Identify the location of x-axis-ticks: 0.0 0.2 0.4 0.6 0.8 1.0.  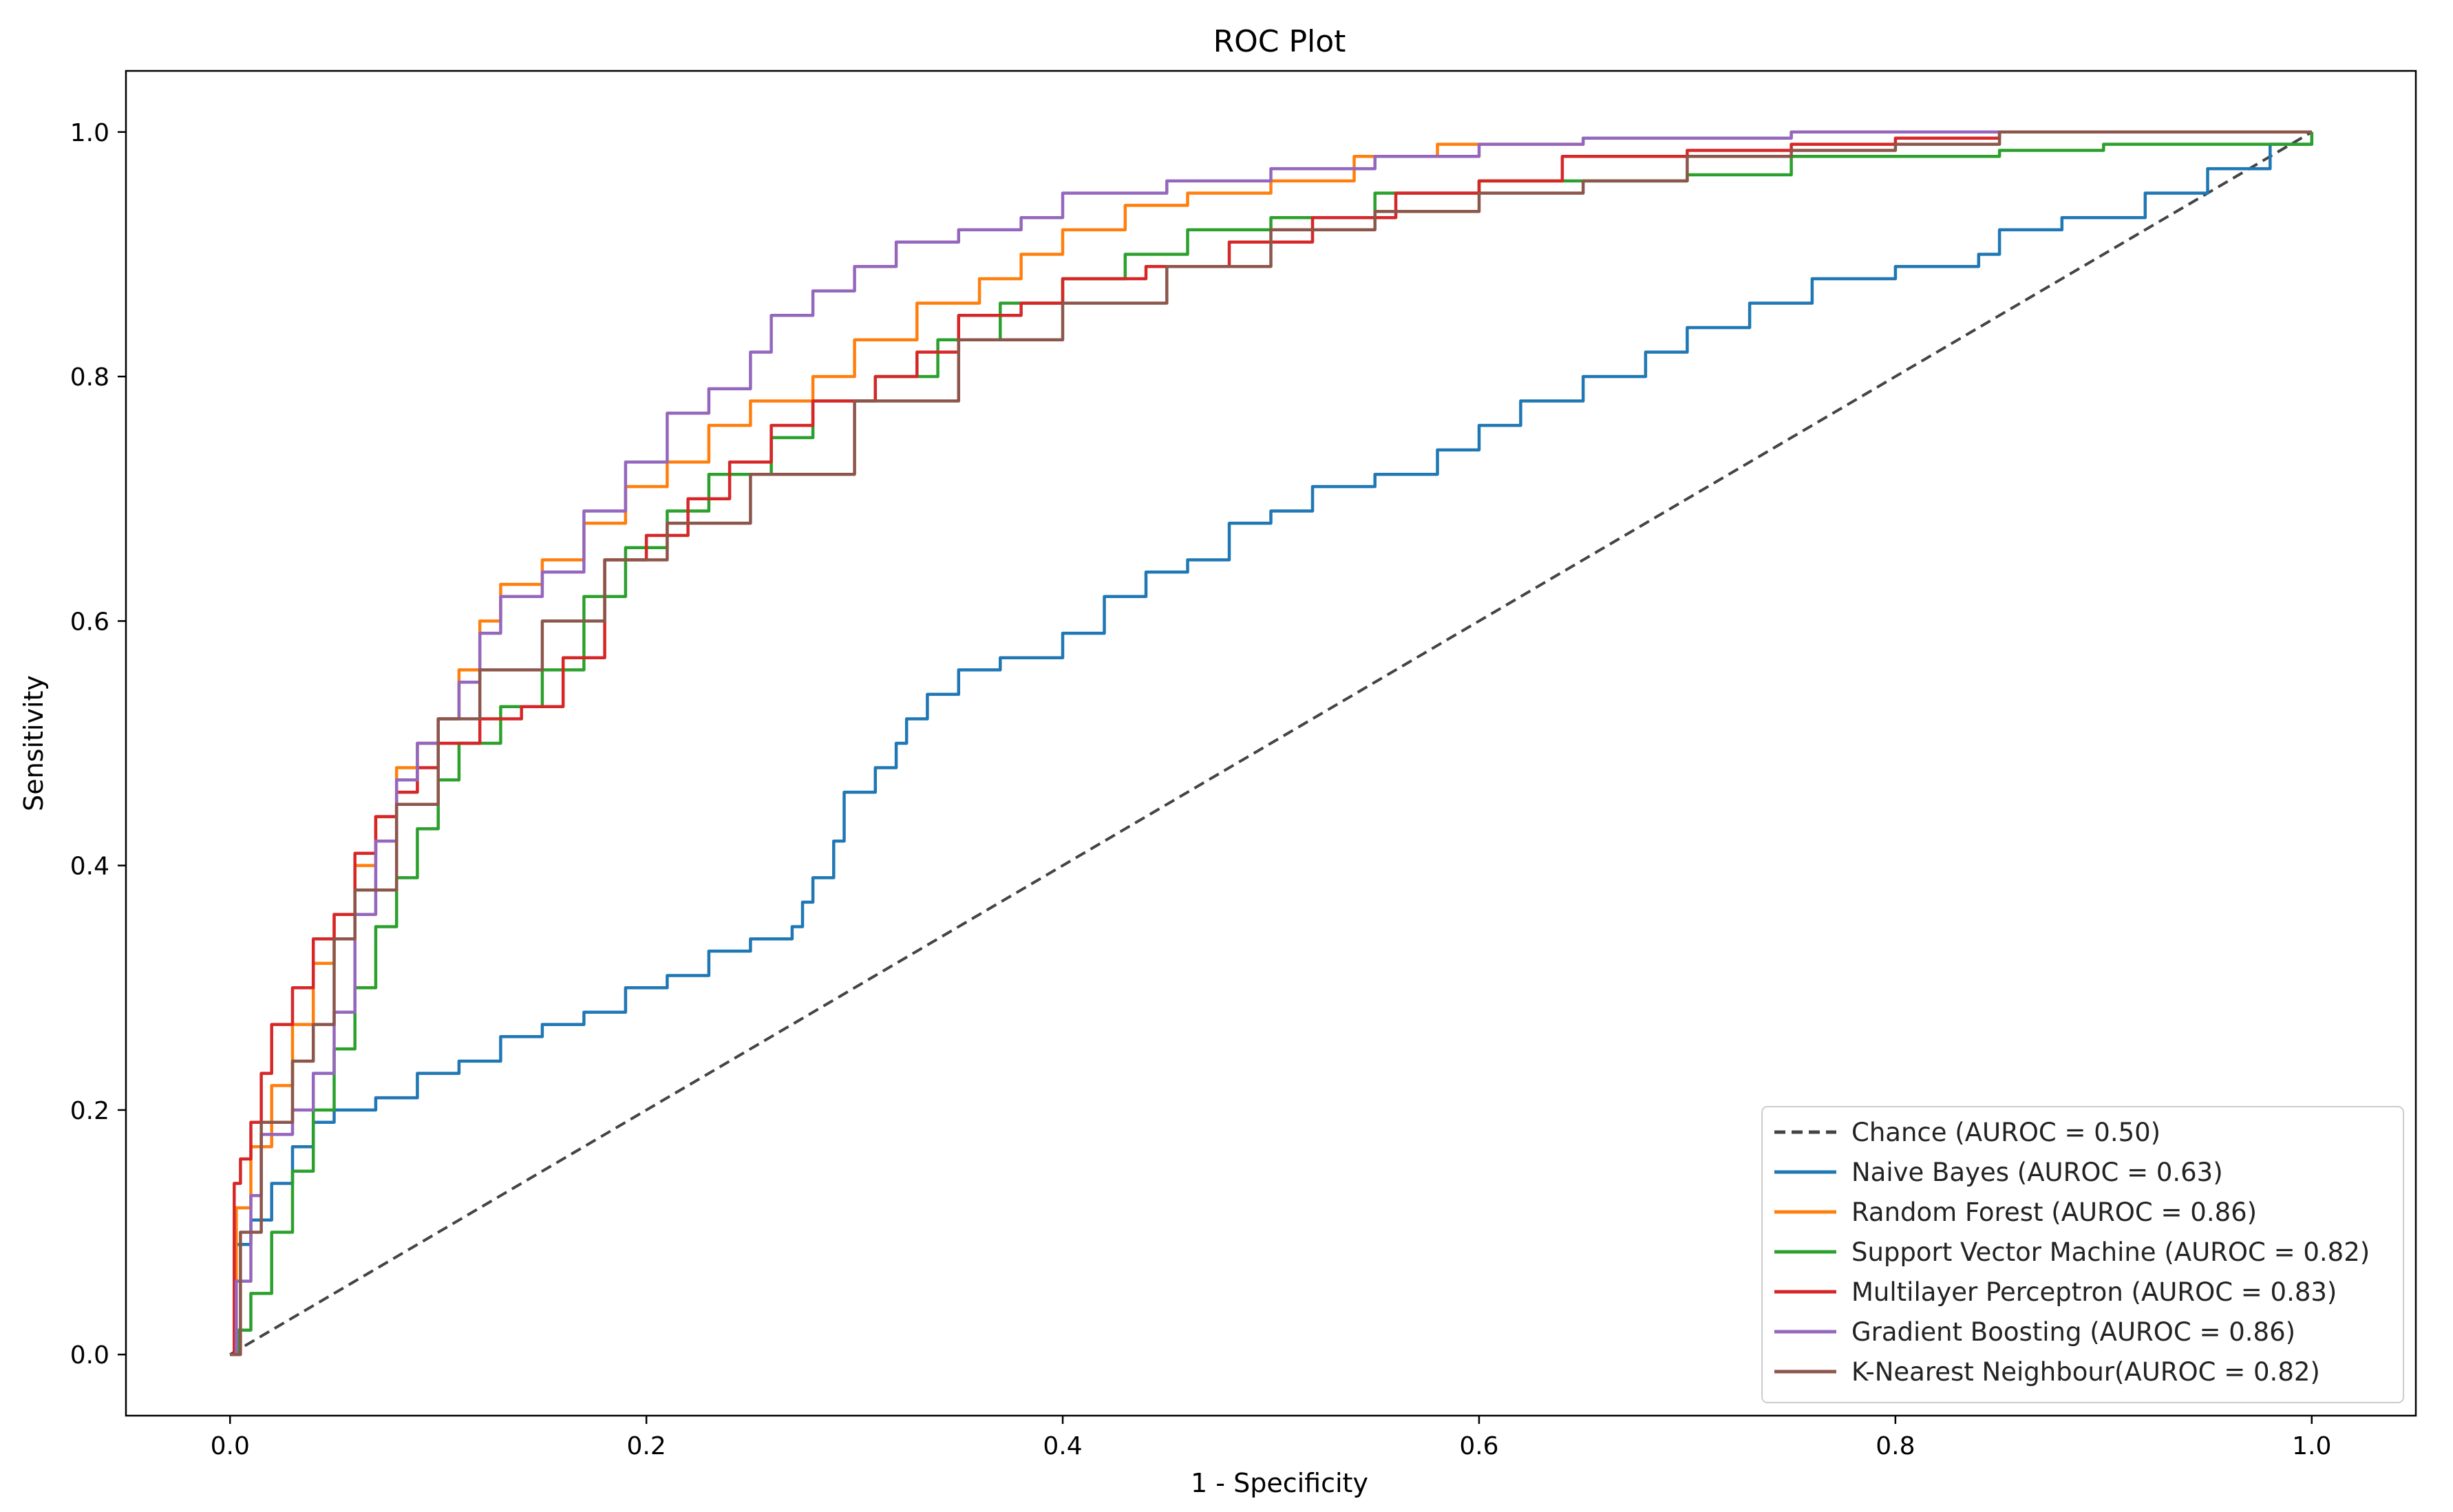
(1271, 1438).